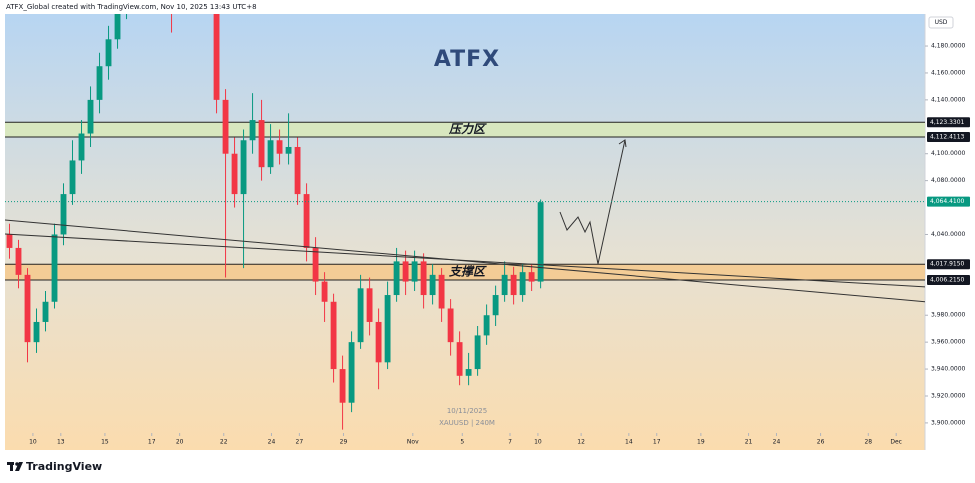 The image size is (975, 483). What do you see at coordinates (701, 442) in the screenshot?
I see `x-tick-label: 19` at bounding box center [701, 442].